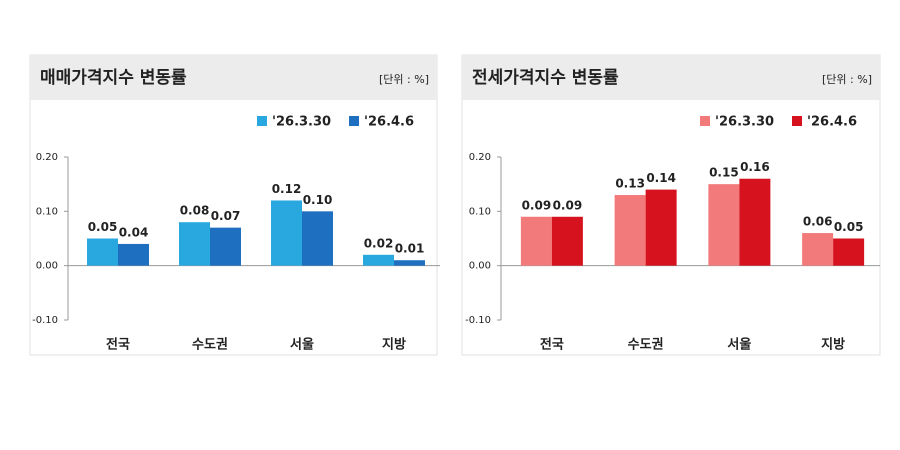 This screenshot has height=450, width=900. I want to click on value-label: 0.06, so click(818, 222).